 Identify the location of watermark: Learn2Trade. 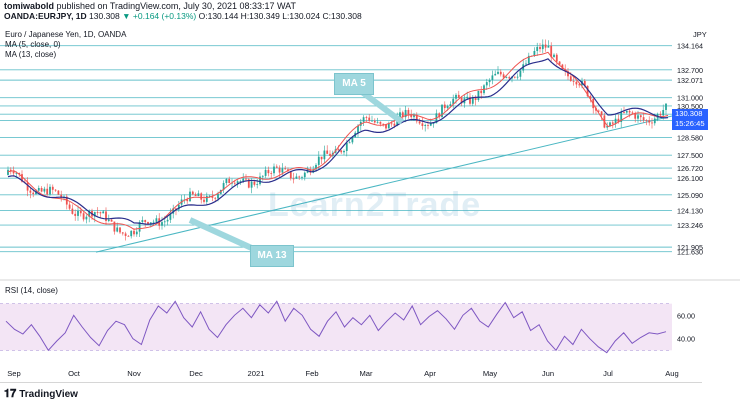
(375, 205).